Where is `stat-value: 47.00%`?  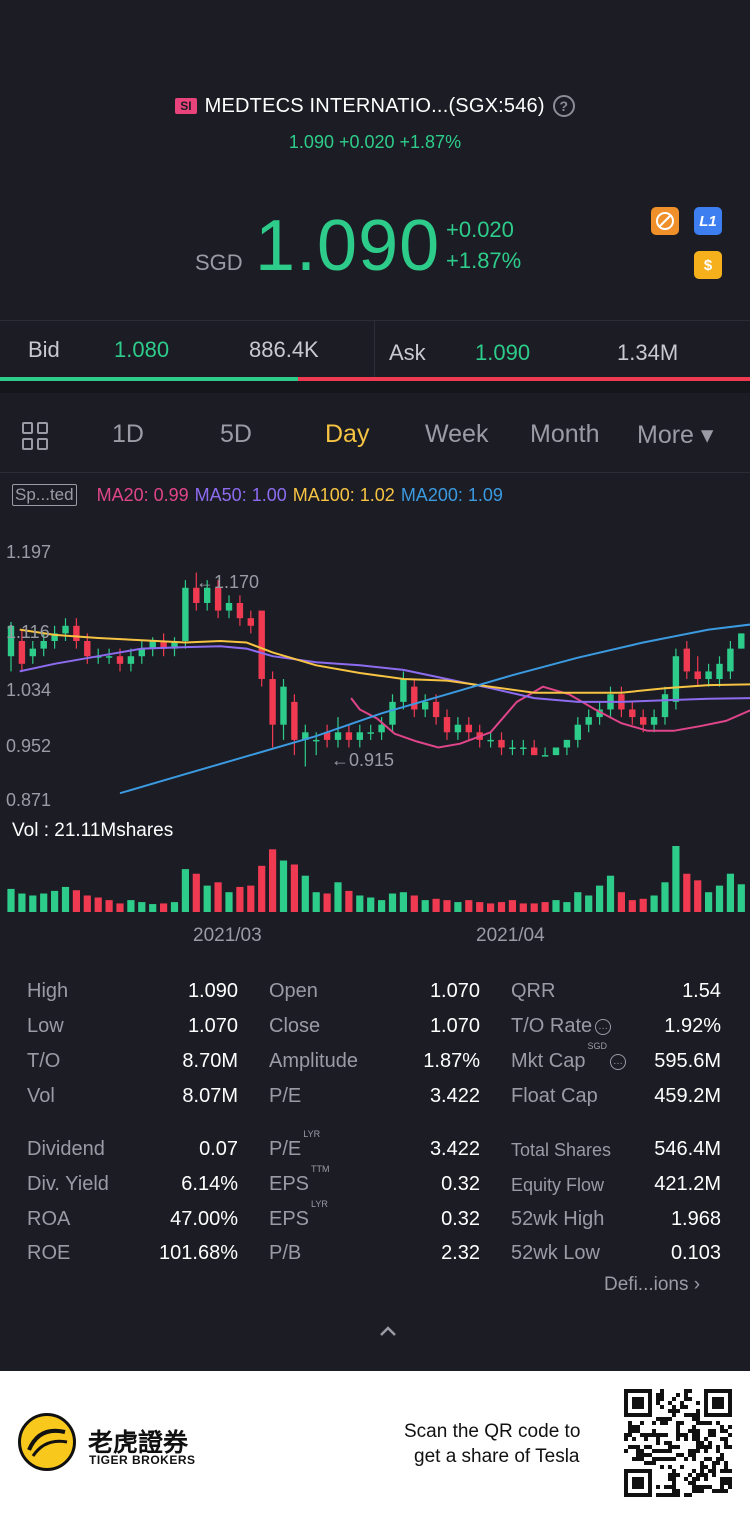
stat-value: 47.00% is located at coordinates (204, 1219).